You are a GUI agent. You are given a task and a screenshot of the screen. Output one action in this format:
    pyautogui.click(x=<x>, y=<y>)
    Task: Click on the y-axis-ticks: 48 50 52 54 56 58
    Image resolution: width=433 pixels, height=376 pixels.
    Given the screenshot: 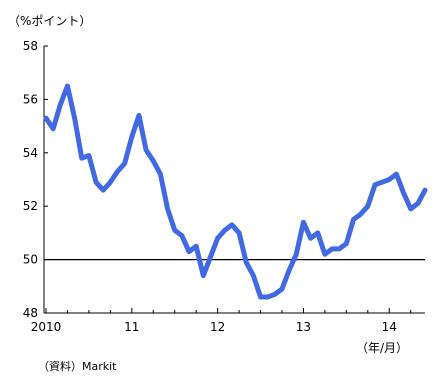 What is the action you would take?
    pyautogui.click(x=35, y=179)
    